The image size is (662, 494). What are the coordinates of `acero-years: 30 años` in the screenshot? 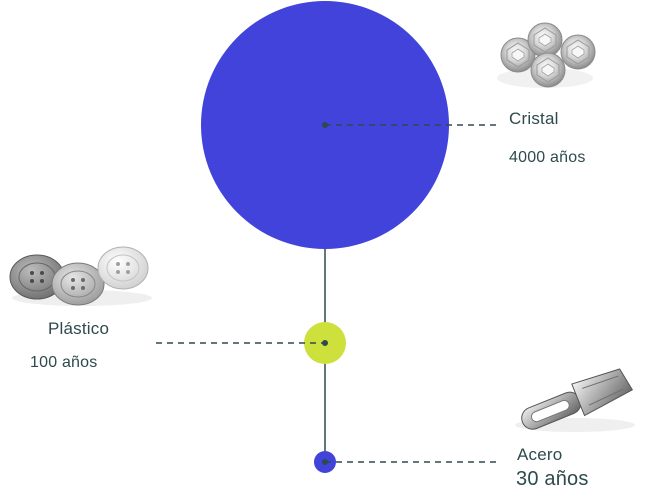 It's located at (552, 479).